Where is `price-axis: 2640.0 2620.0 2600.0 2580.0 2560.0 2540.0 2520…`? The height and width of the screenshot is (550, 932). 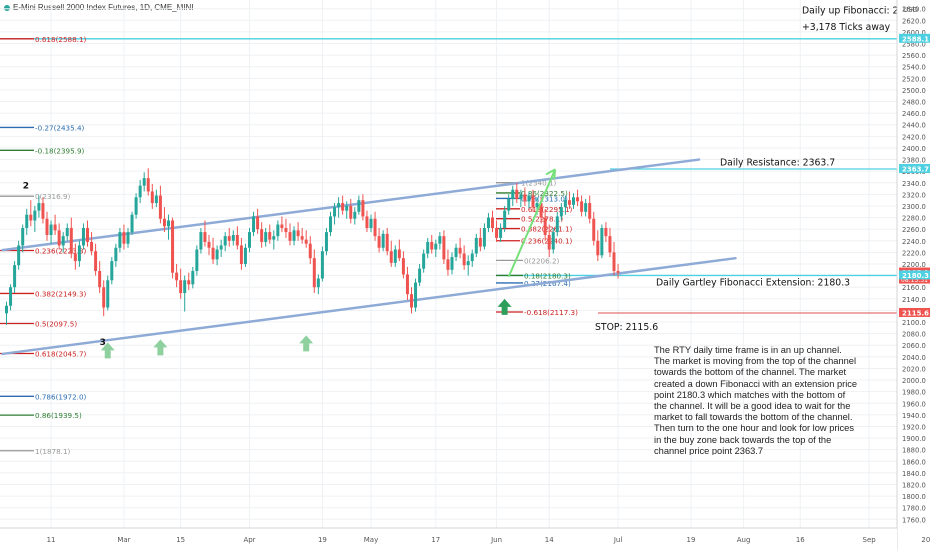 price-axis: 2640.0 2620.0 2600.0 2580.0 2560.0 2540.0 2520… is located at coordinates (914, 275).